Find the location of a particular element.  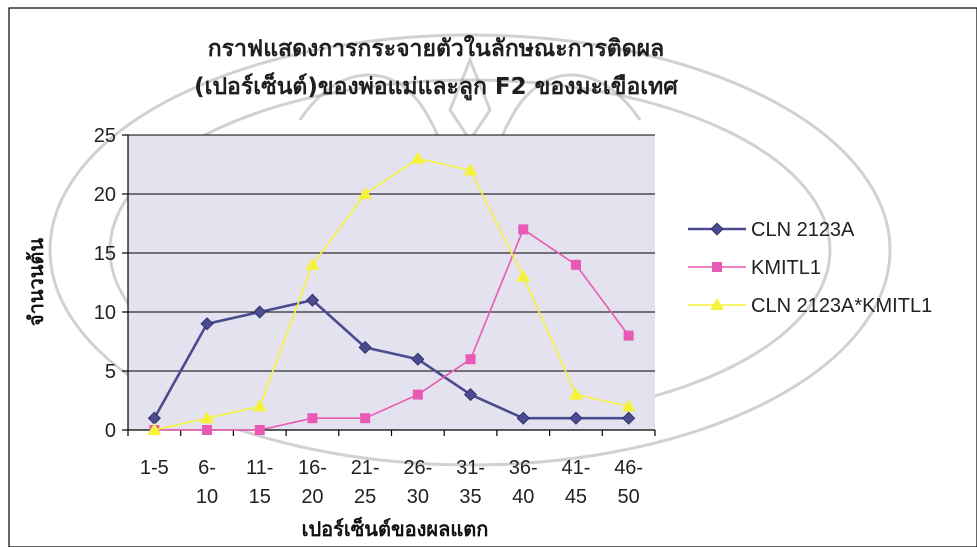

legend-item: CLN 2123A*KMITL1 is located at coordinates (810, 306).